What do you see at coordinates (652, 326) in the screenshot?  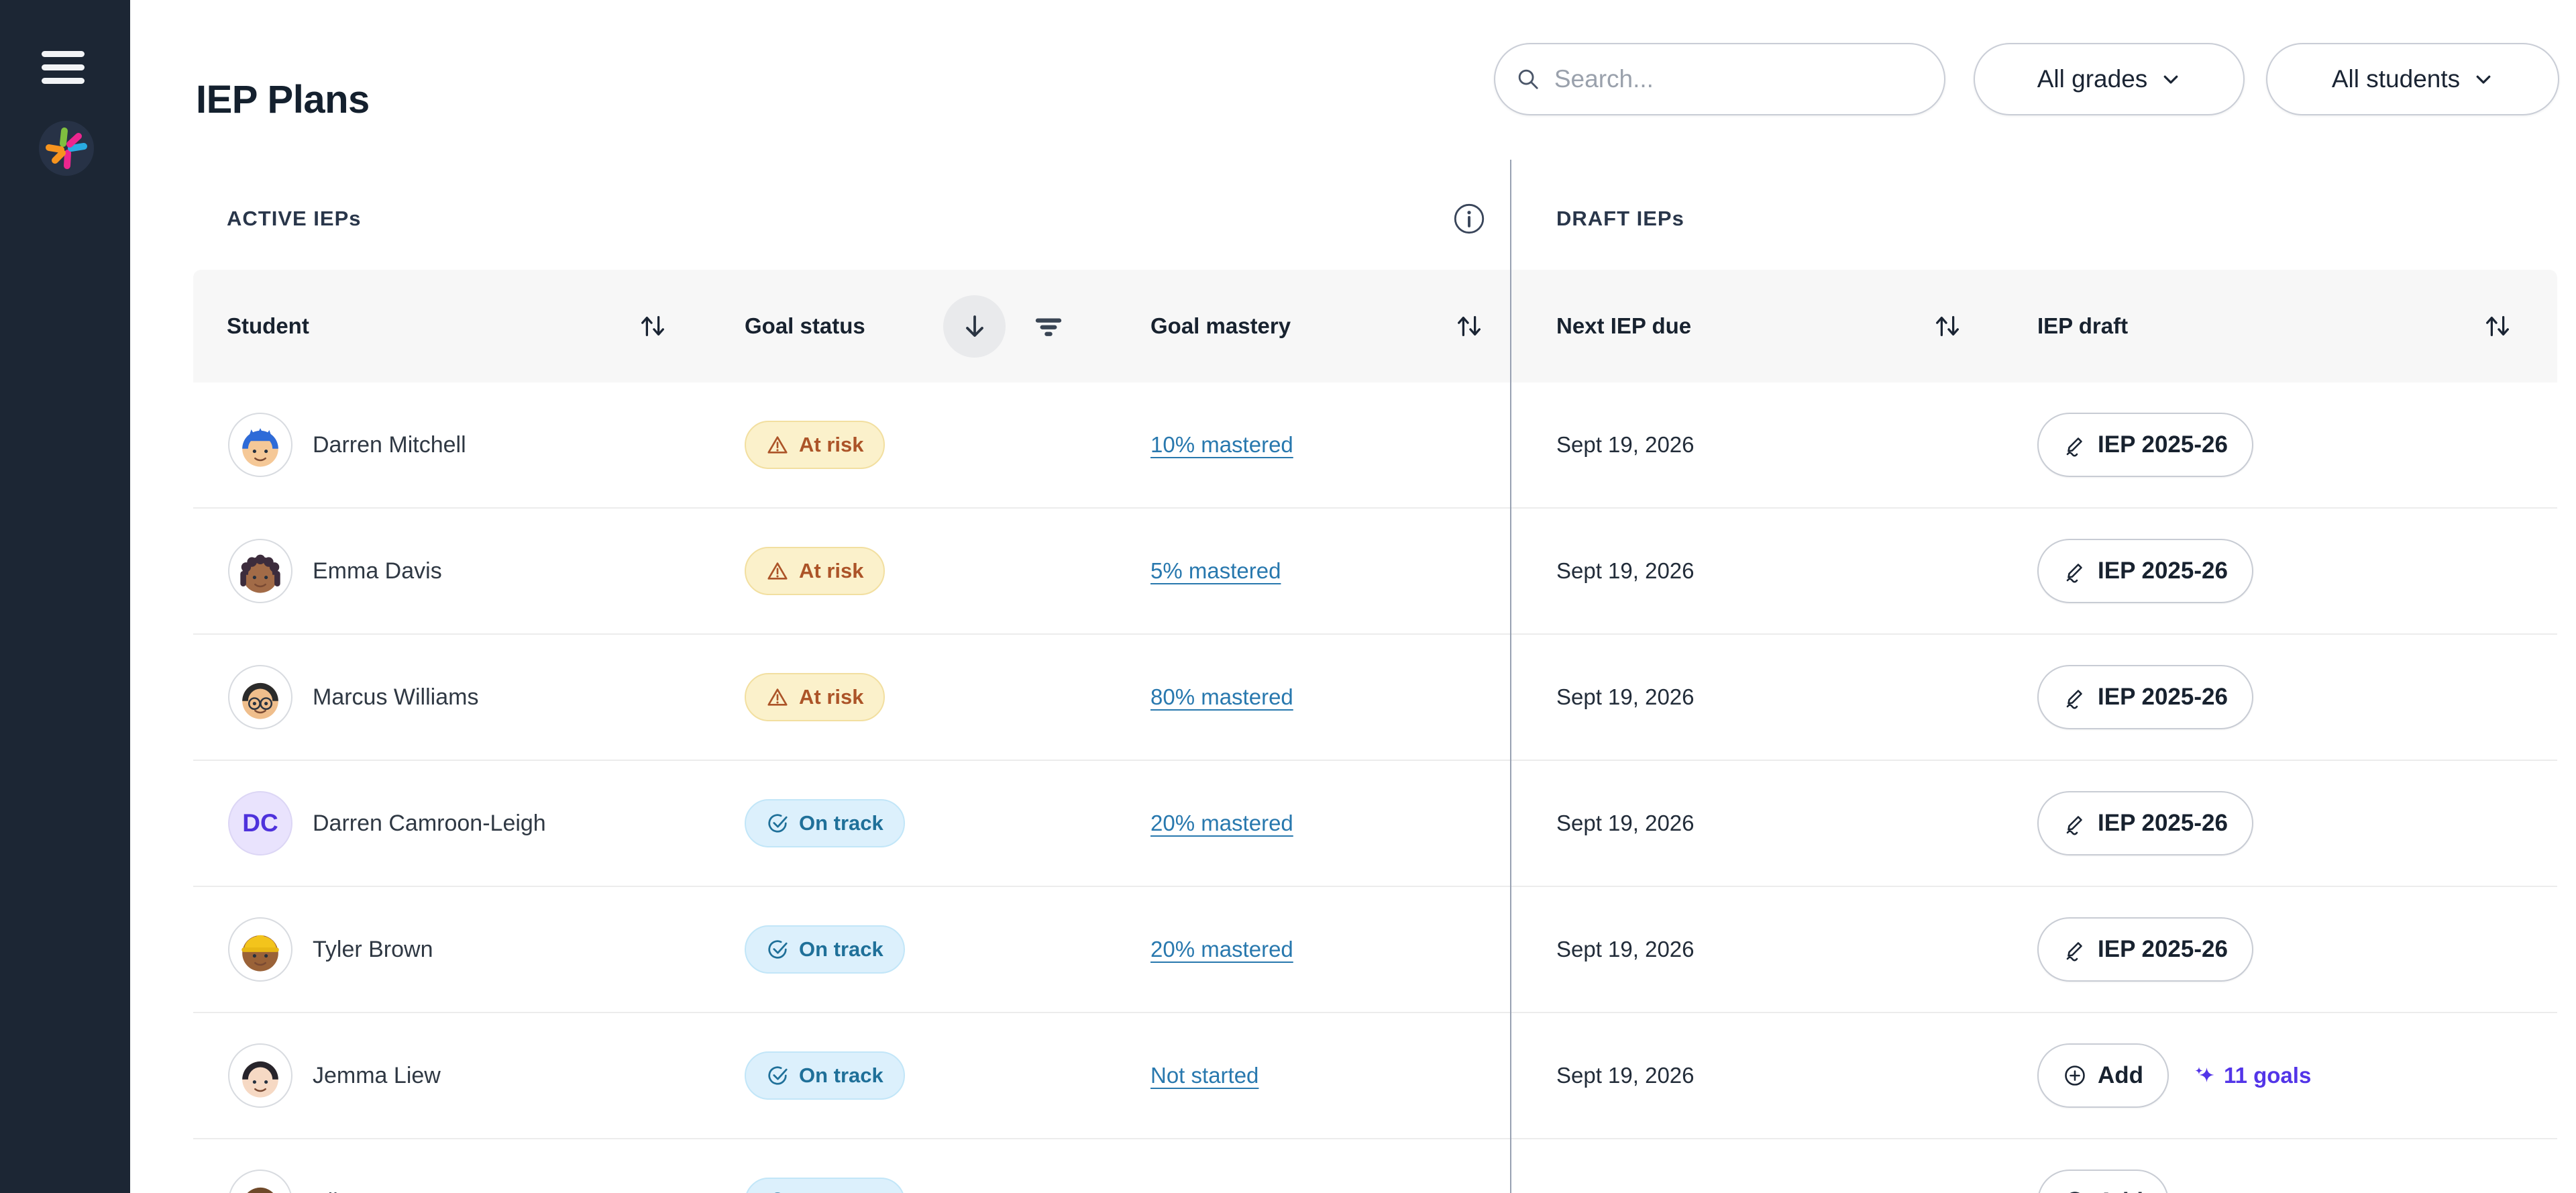 I see `sort-icon-student` at bounding box center [652, 326].